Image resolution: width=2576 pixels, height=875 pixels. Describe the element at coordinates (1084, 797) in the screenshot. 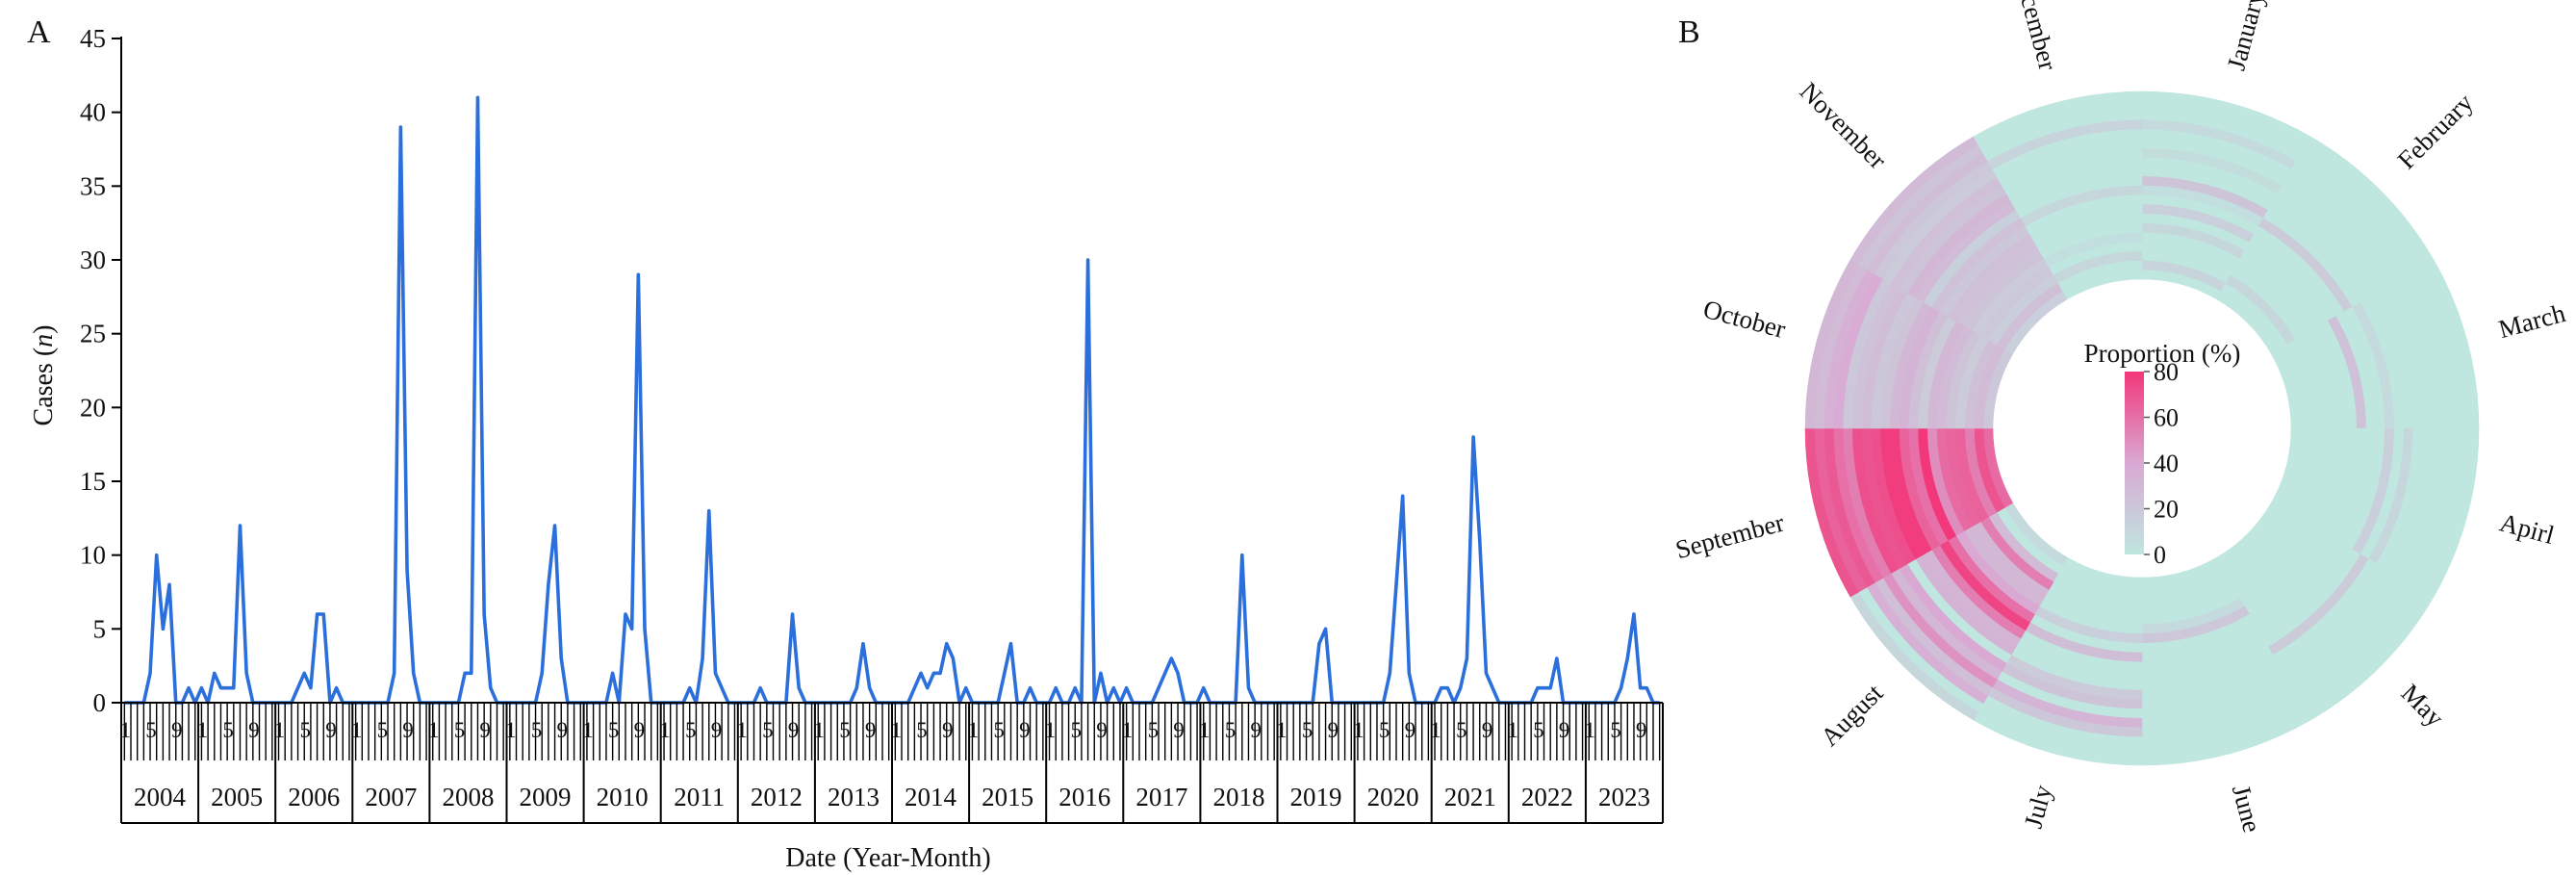

I see `year-label: 2016` at that location.